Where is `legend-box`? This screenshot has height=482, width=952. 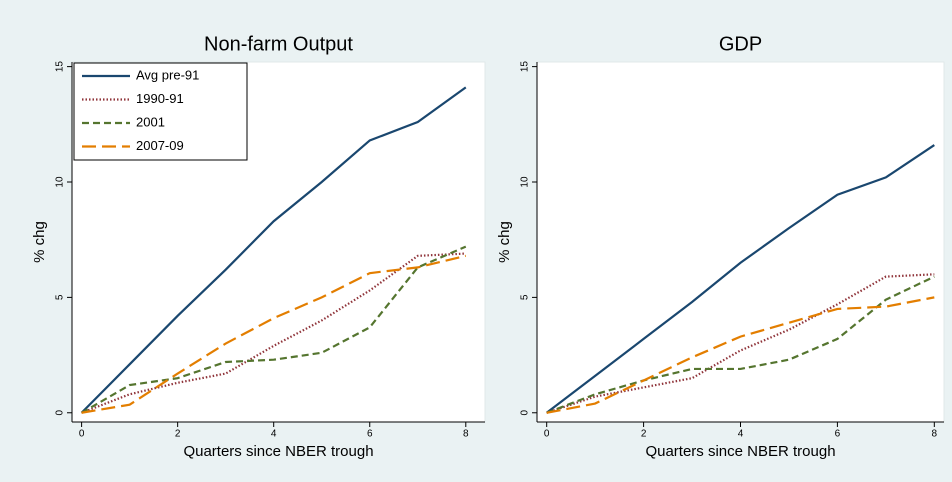 legend-box is located at coordinates (160, 111).